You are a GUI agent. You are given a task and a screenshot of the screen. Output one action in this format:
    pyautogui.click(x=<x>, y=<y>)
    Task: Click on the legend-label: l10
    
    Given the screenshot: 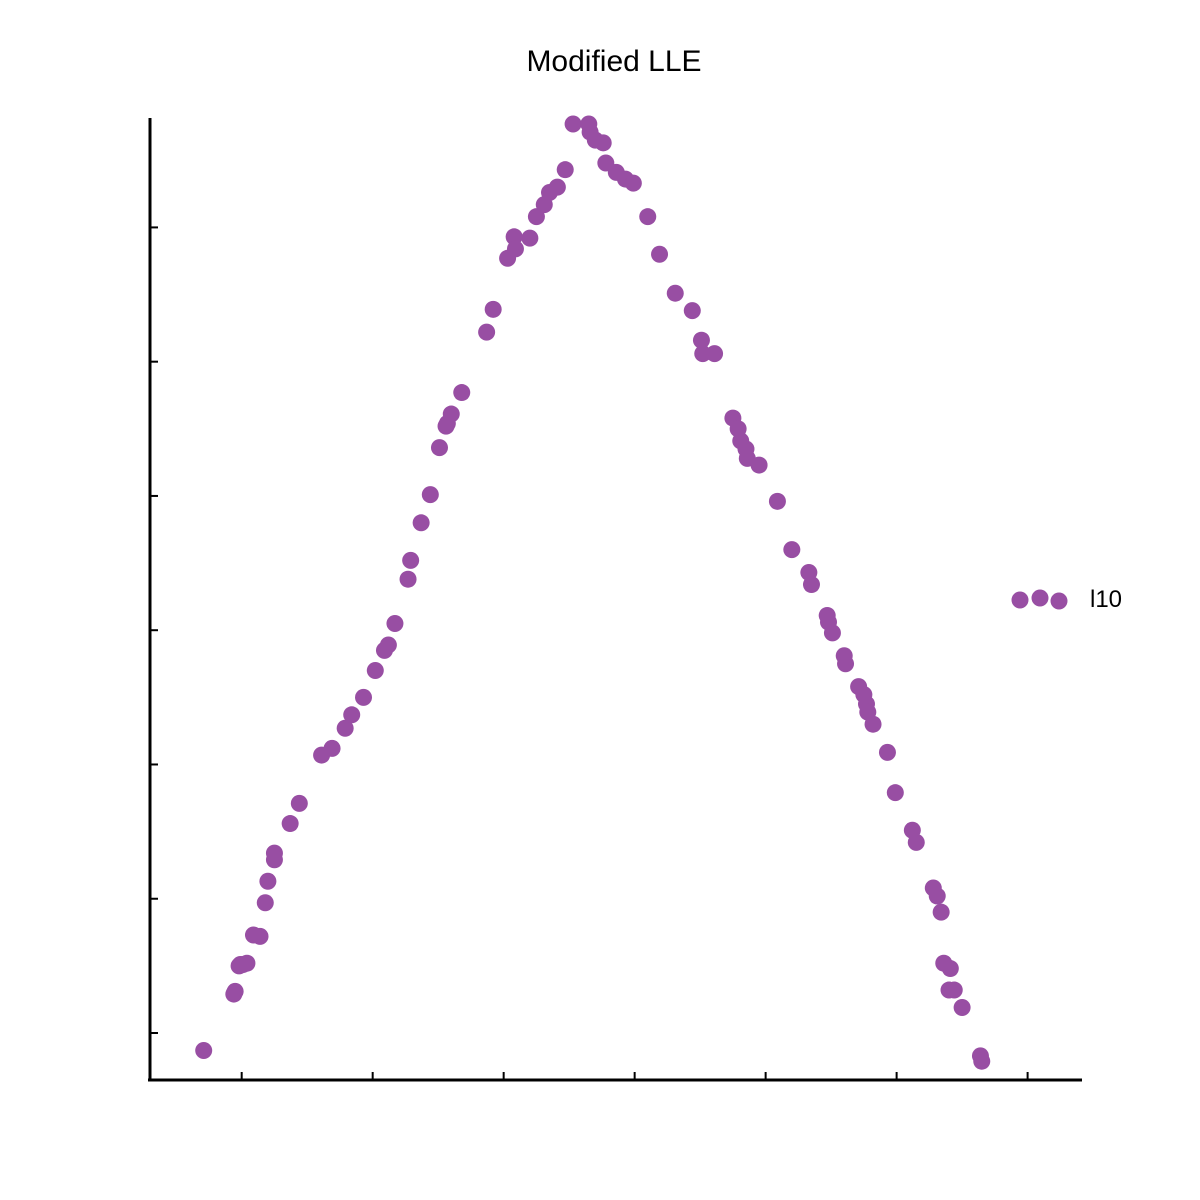 What is the action you would take?
    pyautogui.click(x=1106, y=599)
    